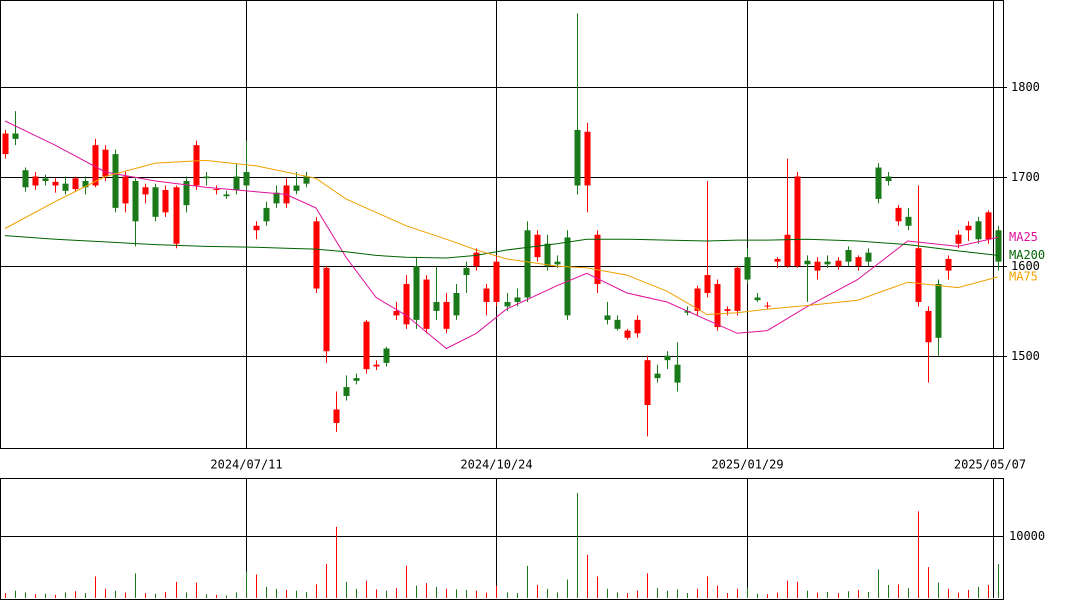 The width and height of the screenshot is (1065, 600). Describe the element at coordinates (747, 465) in the screenshot. I see `x-tick-label: 2025/01/29` at that location.